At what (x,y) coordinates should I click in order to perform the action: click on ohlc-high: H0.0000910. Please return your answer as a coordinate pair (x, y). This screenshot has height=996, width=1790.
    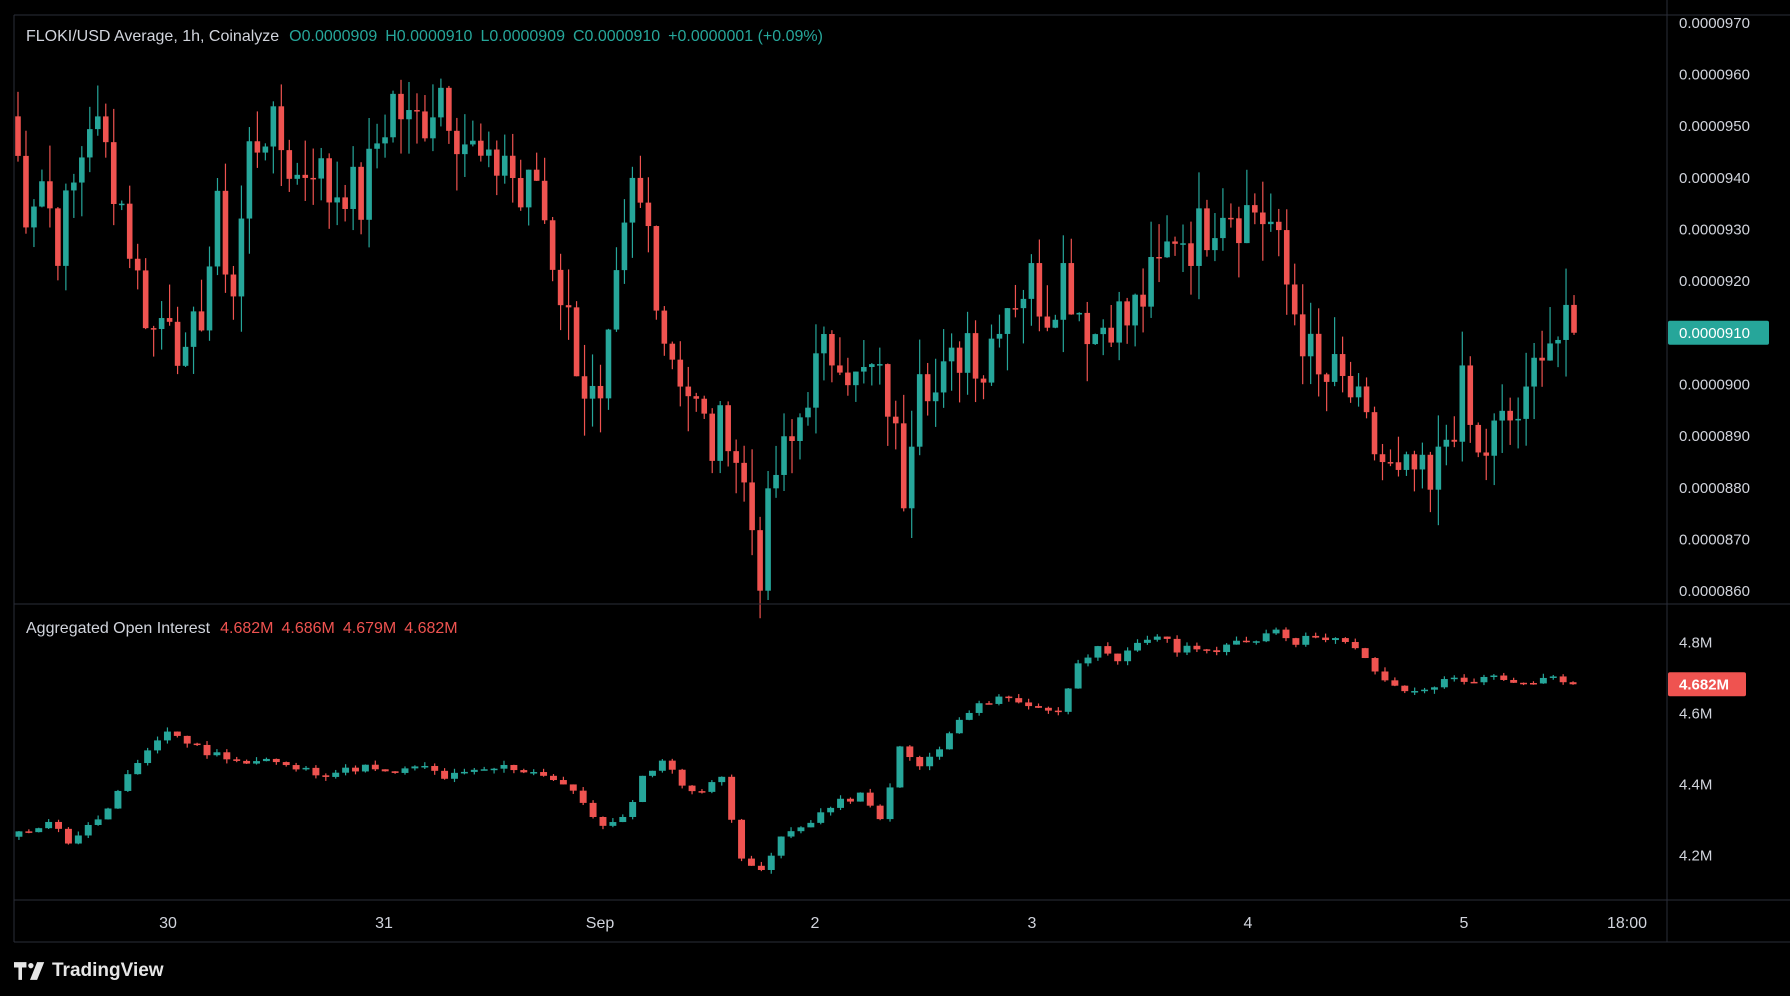
    Looking at the image, I should click on (429, 36).